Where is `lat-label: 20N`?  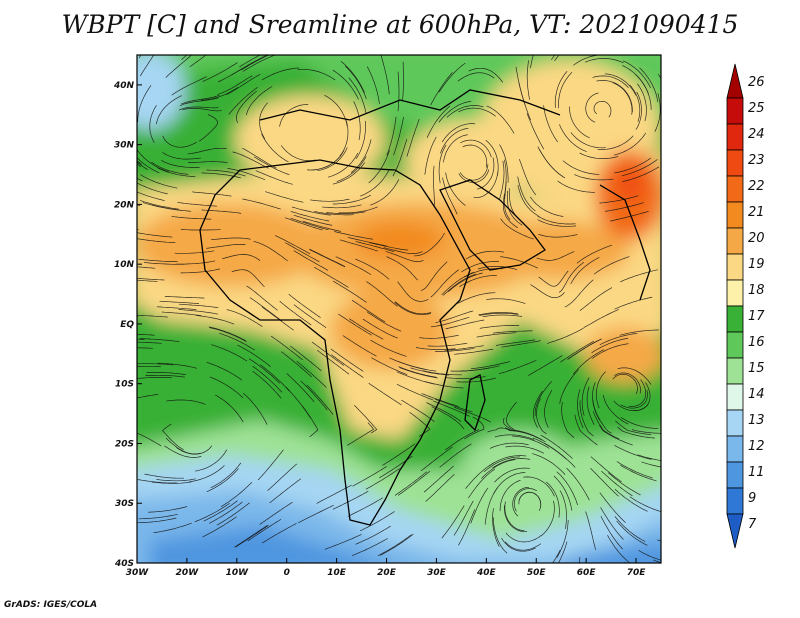
lat-label: 20N is located at coordinates (124, 205).